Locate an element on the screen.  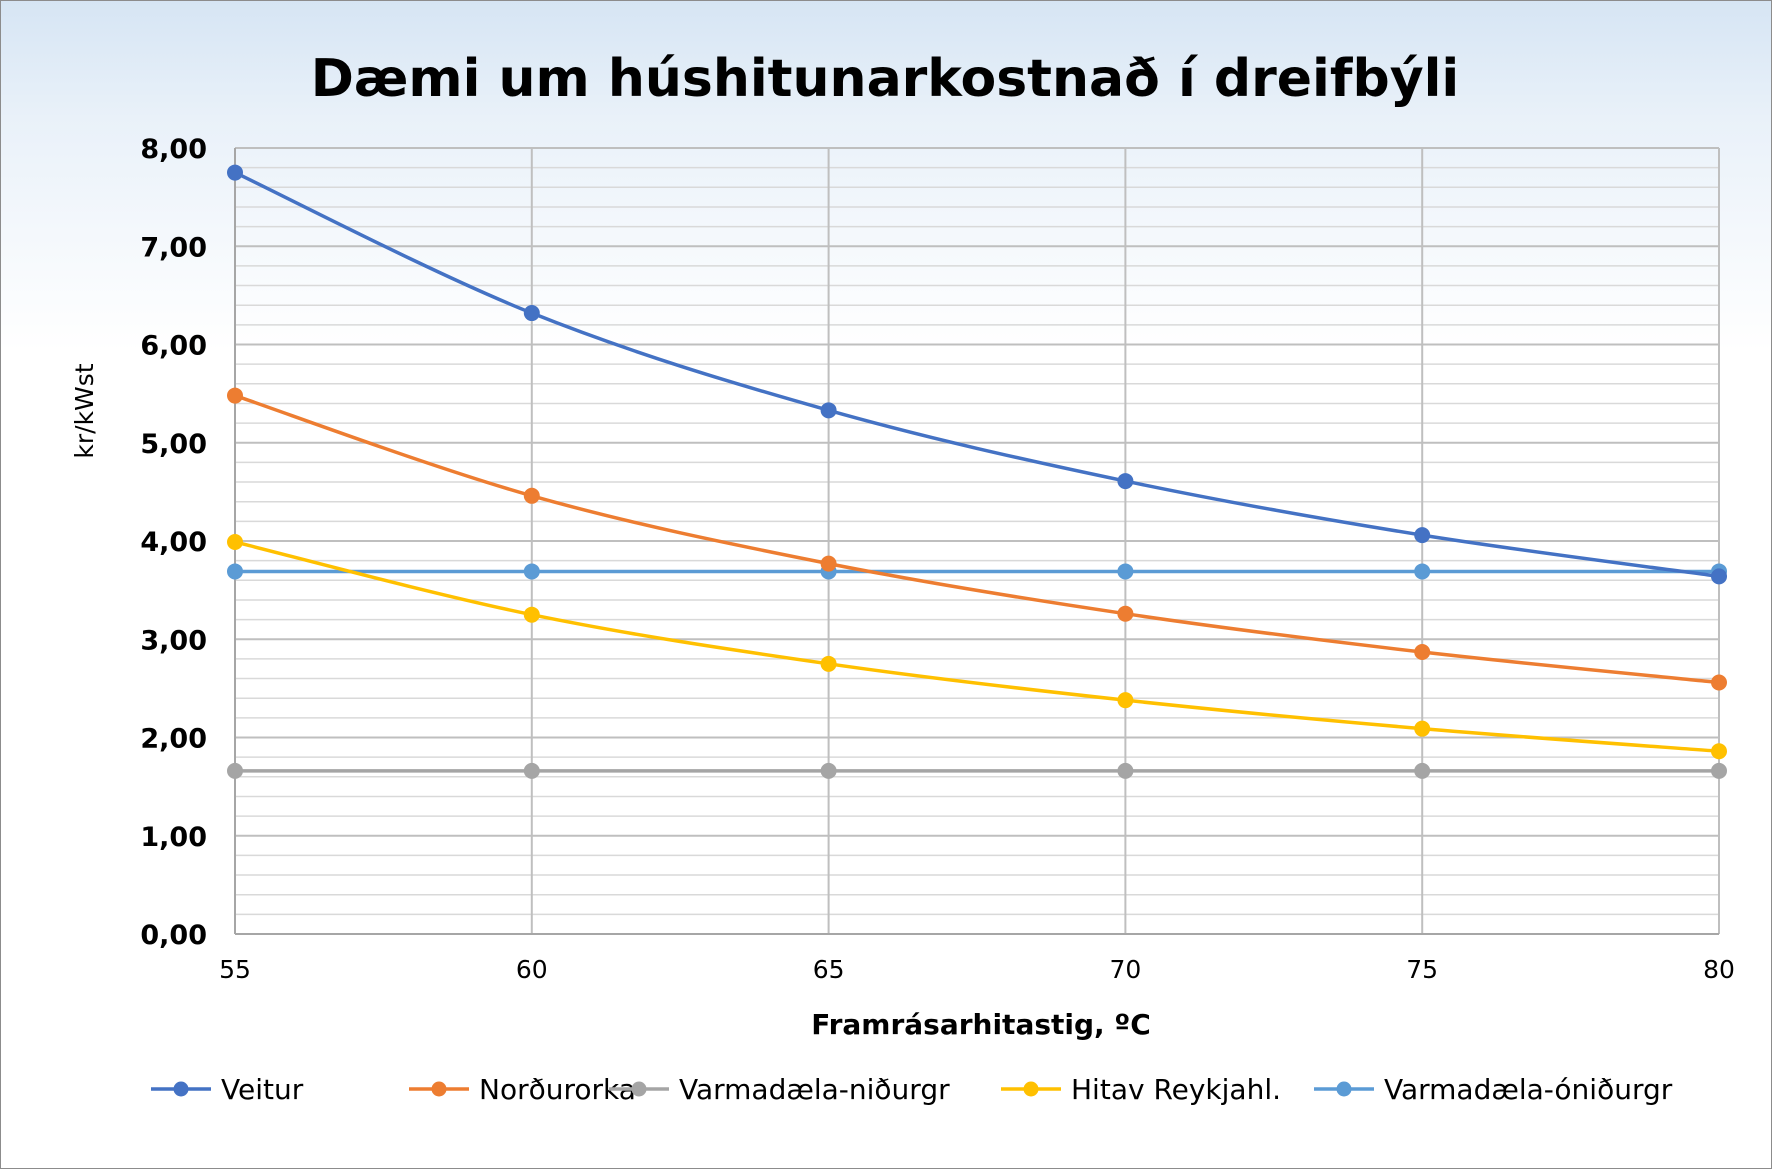
legend-item: Varmadæla-niðurgr is located at coordinates (779, 1089).